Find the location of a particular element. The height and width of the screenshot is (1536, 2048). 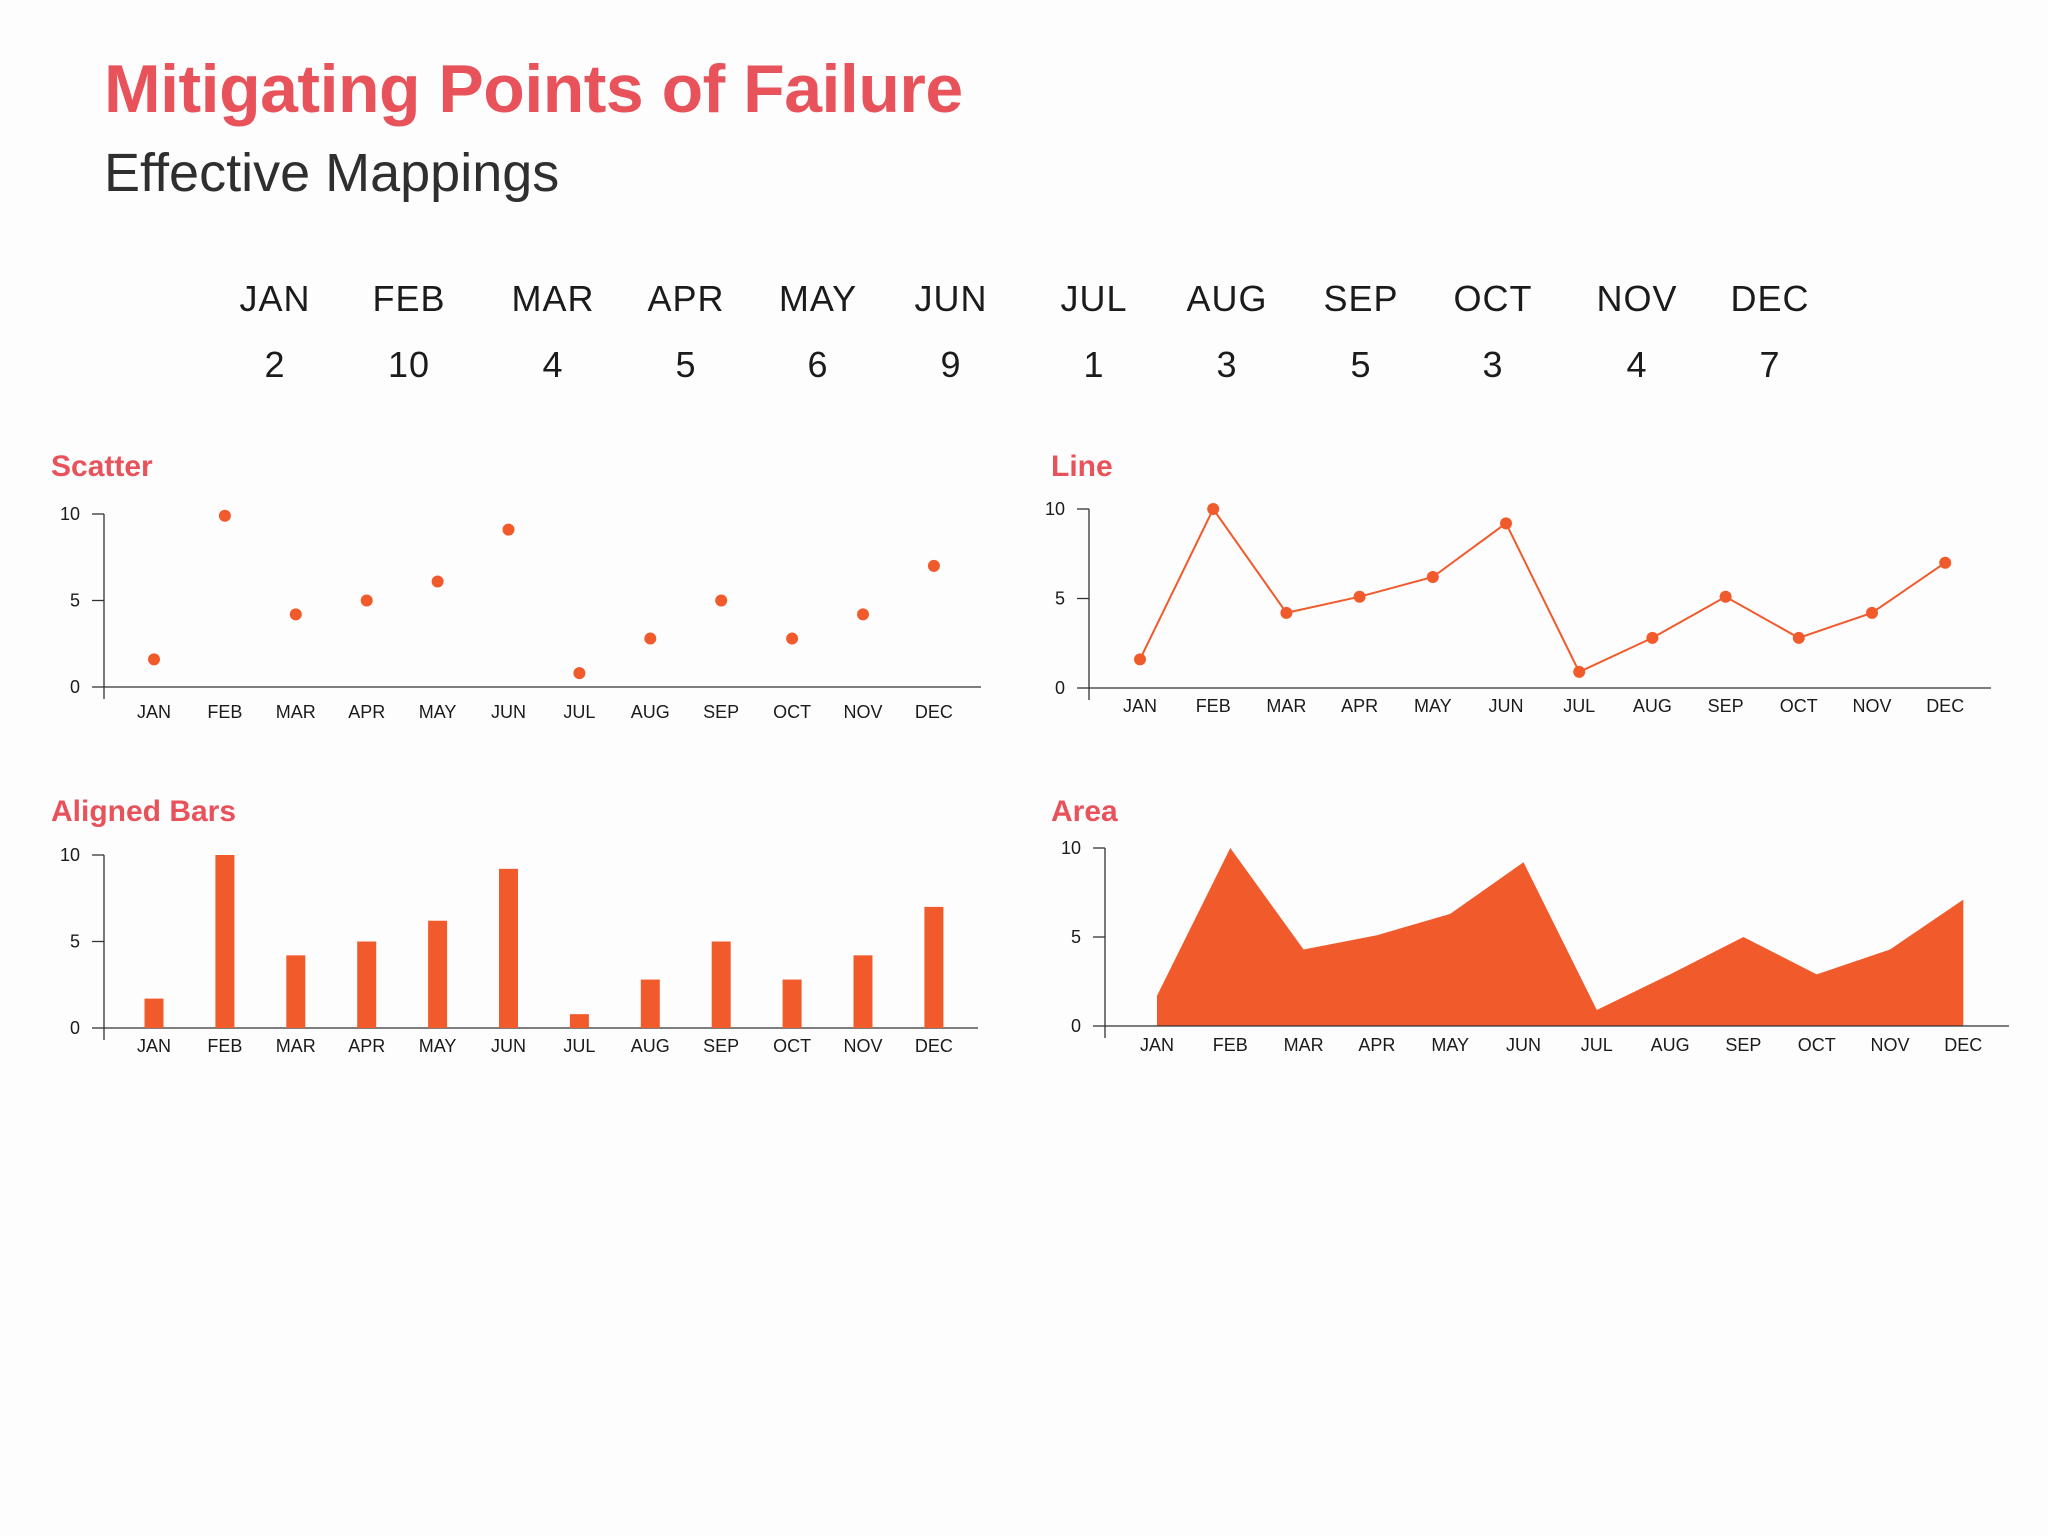

month-label: APR is located at coordinates (686, 298).